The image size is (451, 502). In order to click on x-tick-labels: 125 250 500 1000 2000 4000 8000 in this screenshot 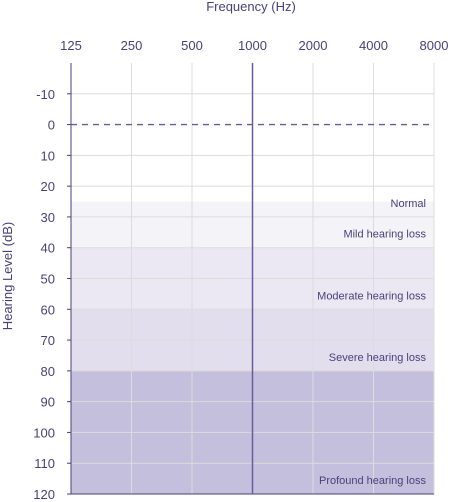, I will do `click(254, 45)`.